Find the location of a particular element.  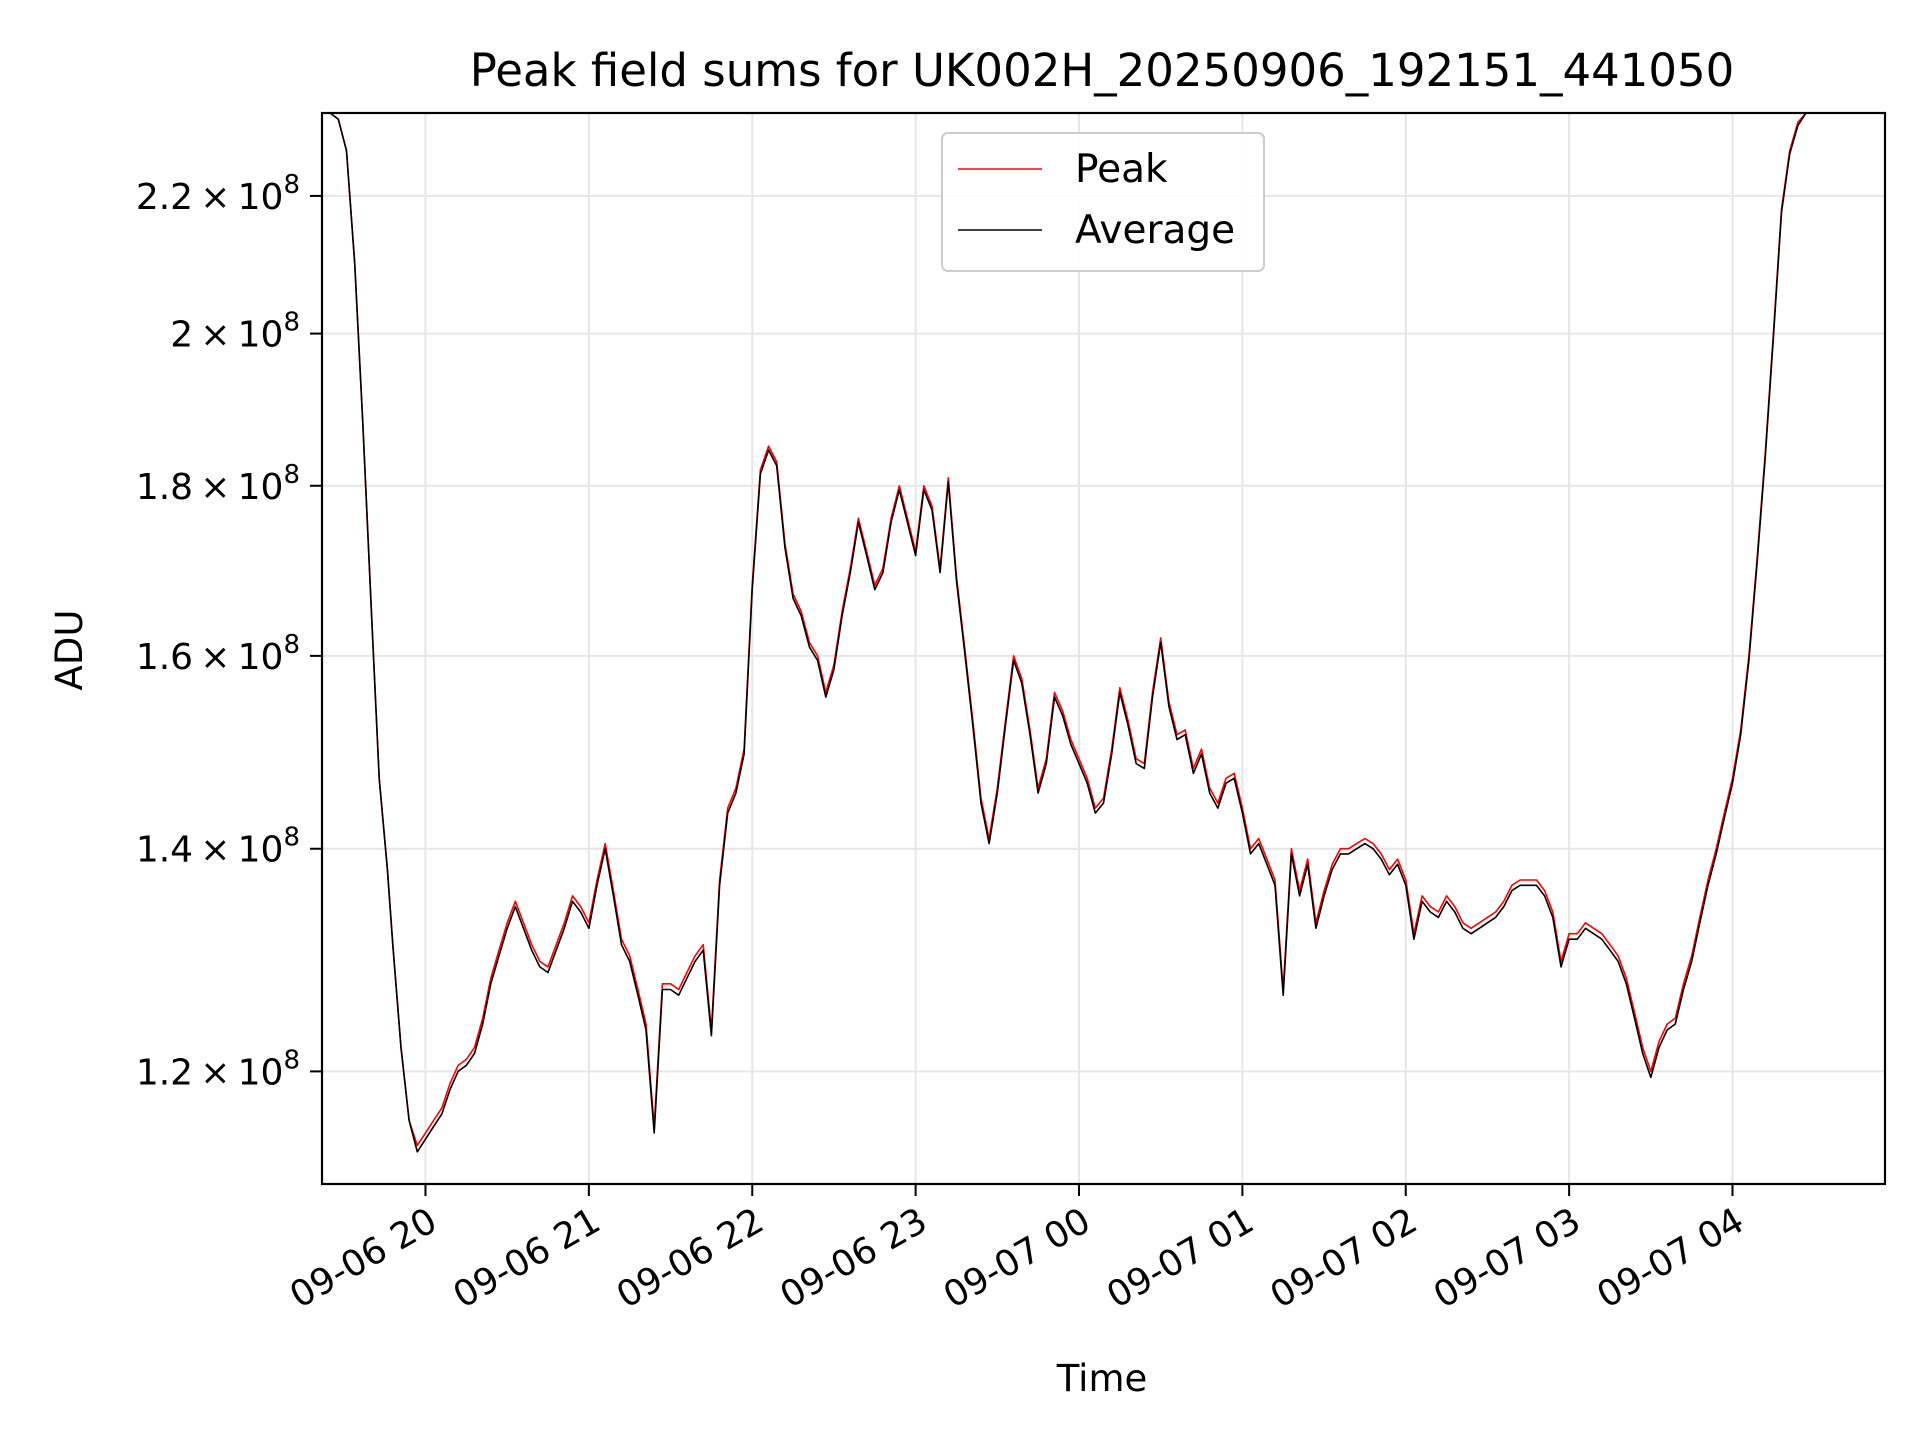

y-tick-label: 2 × 10⁸ is located at coordinates (235, 332).